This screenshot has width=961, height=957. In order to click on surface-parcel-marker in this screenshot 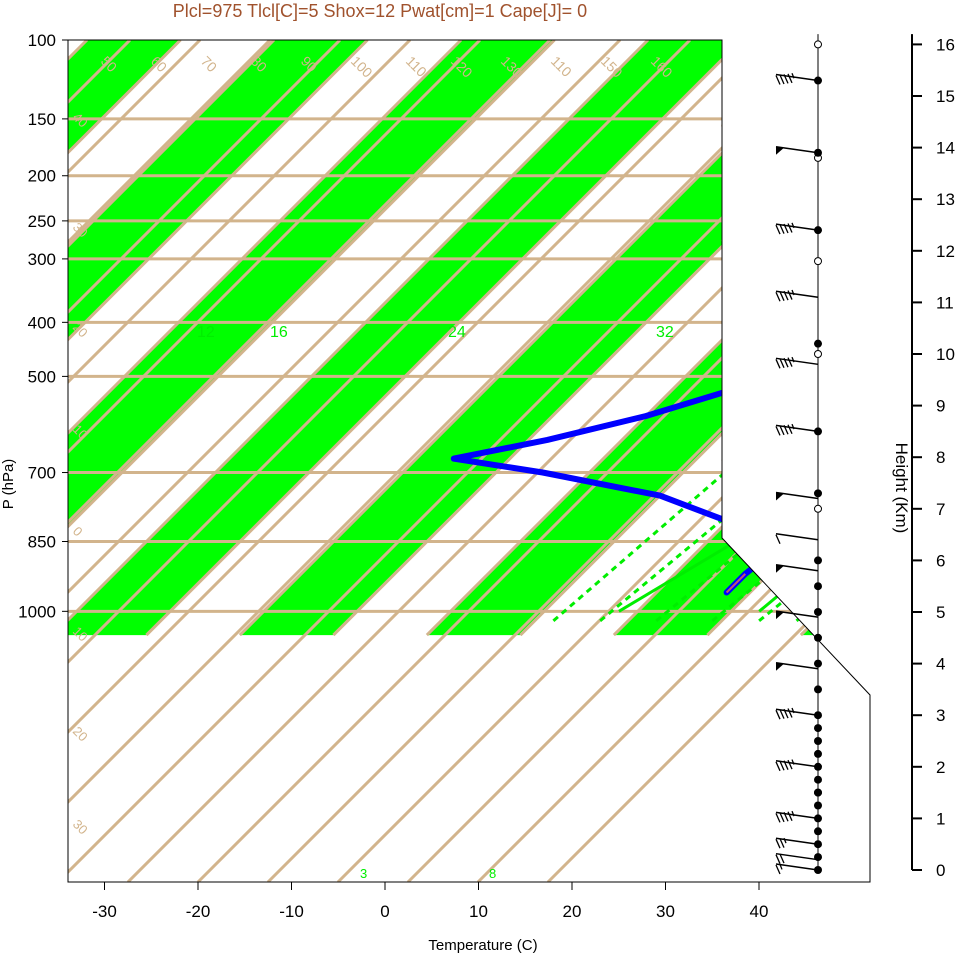, I will do `click(735, 583)`.